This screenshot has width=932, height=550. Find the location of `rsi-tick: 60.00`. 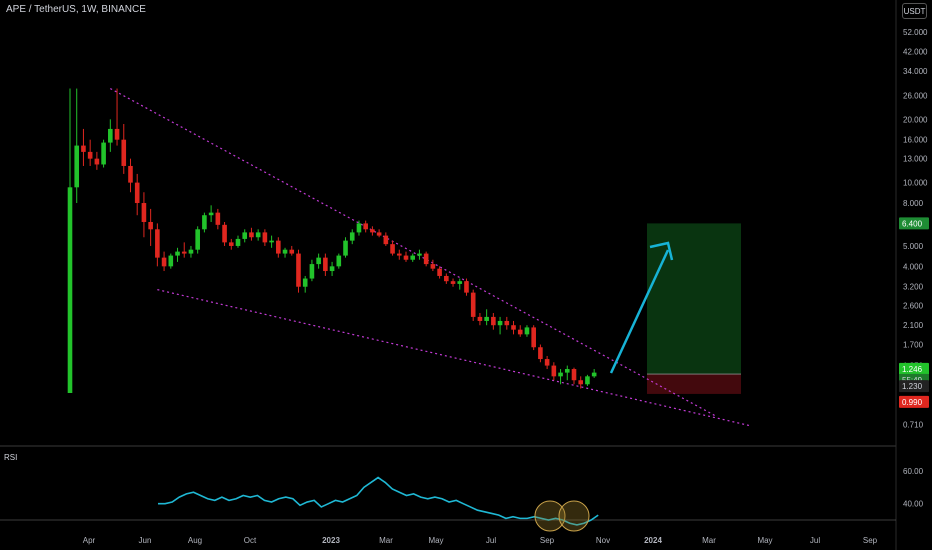

rsi-tick: 60.00 is located at coordinates (913, 471).